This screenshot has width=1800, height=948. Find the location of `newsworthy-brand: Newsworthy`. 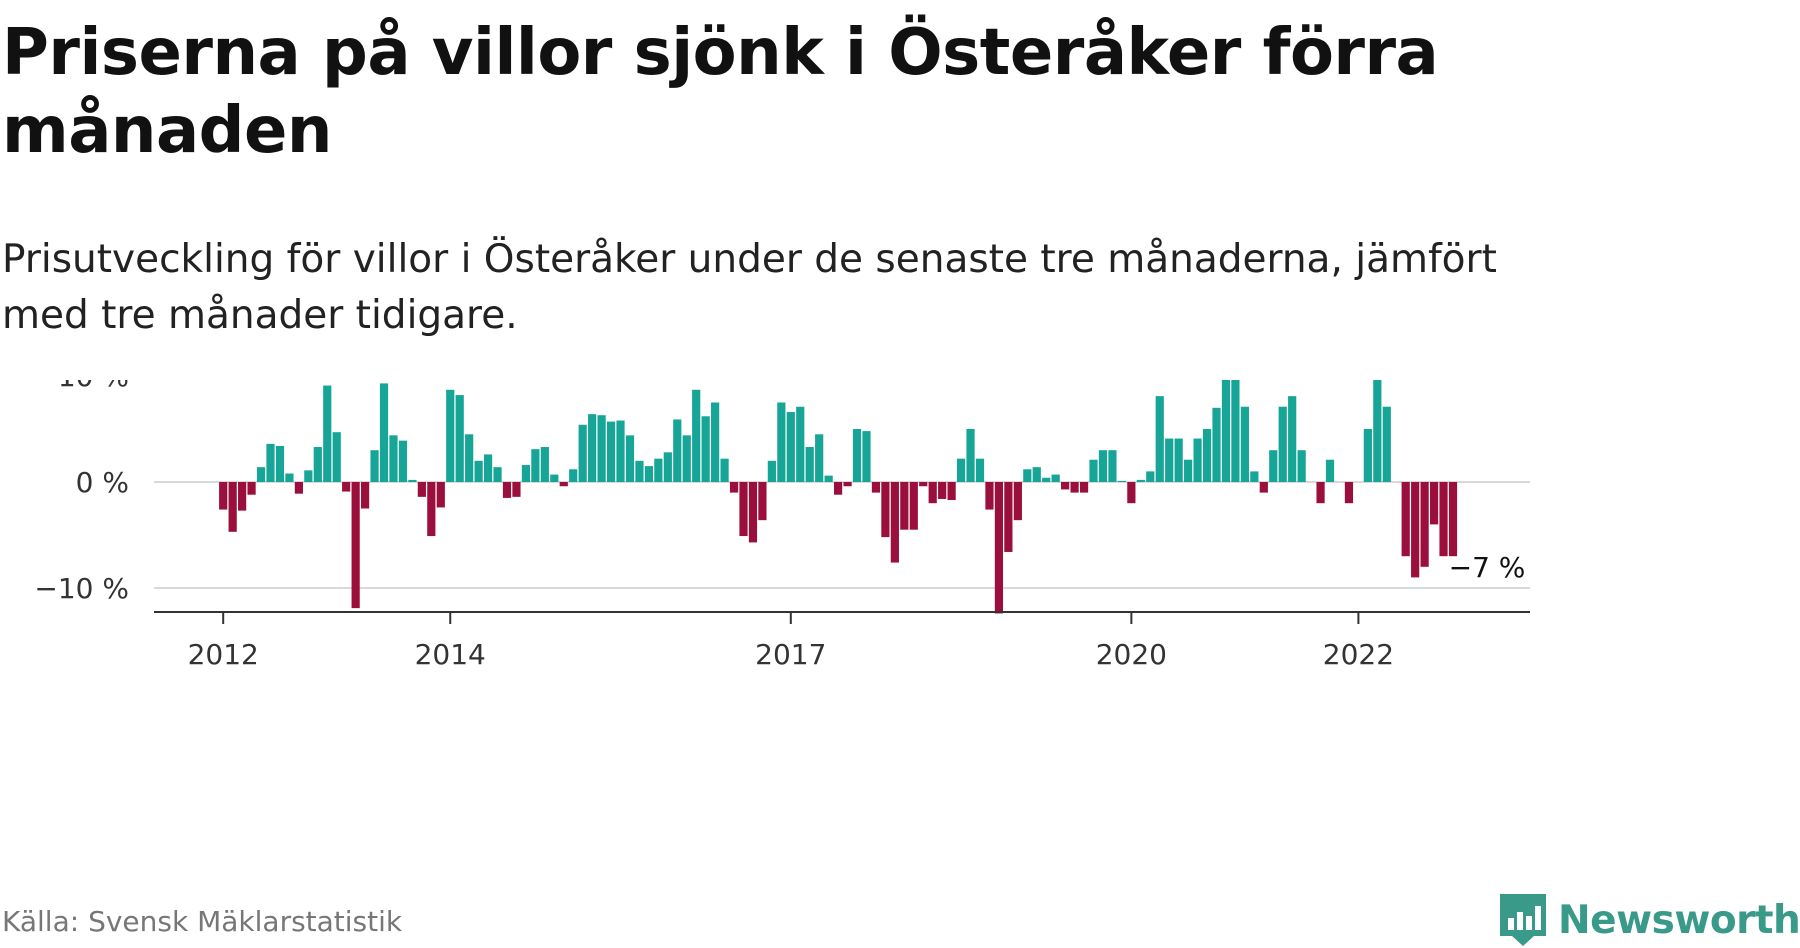

newsworthy-brand: Newsworthy is located at coordinates (1649, 920).